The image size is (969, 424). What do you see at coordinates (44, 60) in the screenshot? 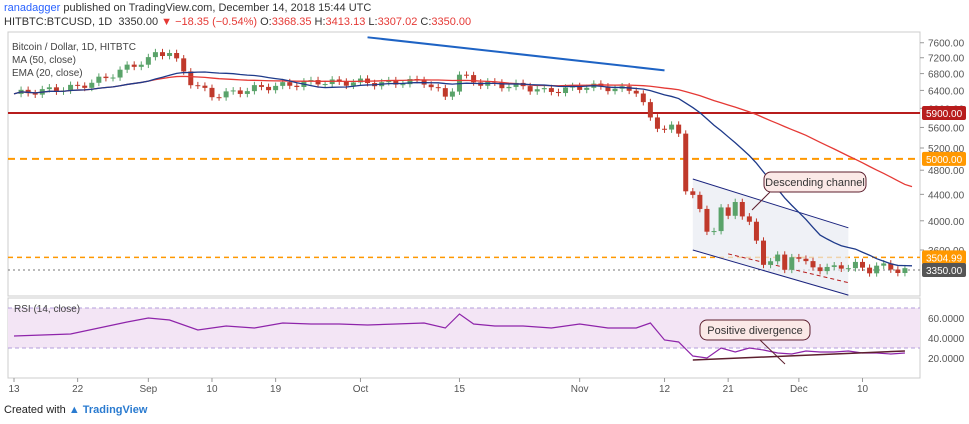
I see `ma-legend: MA (50, close)` at bounding box center [44, 60].